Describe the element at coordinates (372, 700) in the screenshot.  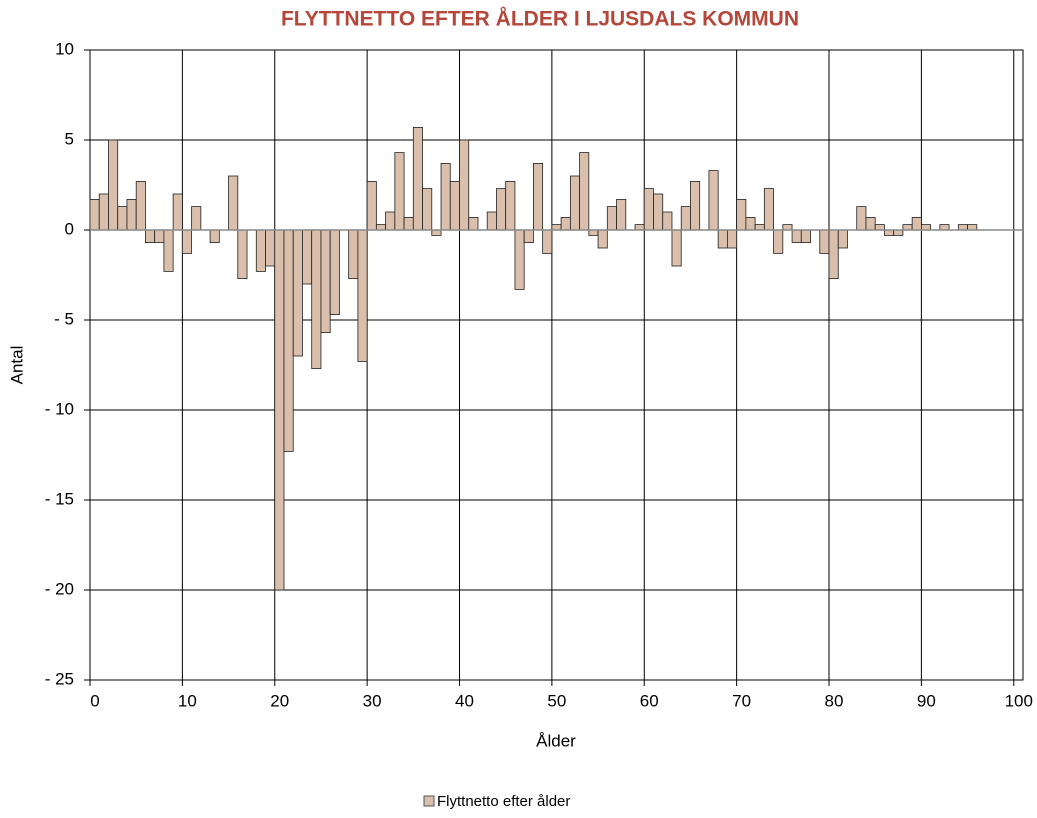
I see `x-tick-label: 30` at that location.